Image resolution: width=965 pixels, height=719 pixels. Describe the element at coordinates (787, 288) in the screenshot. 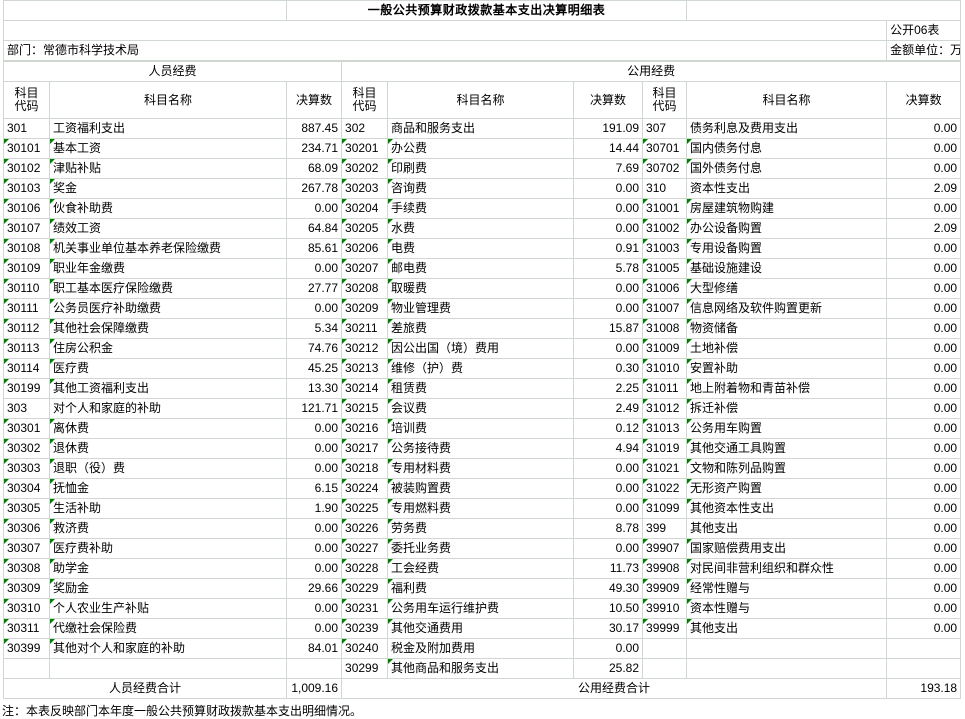

I see `cell-subject-name: 大型修缮` at that location.